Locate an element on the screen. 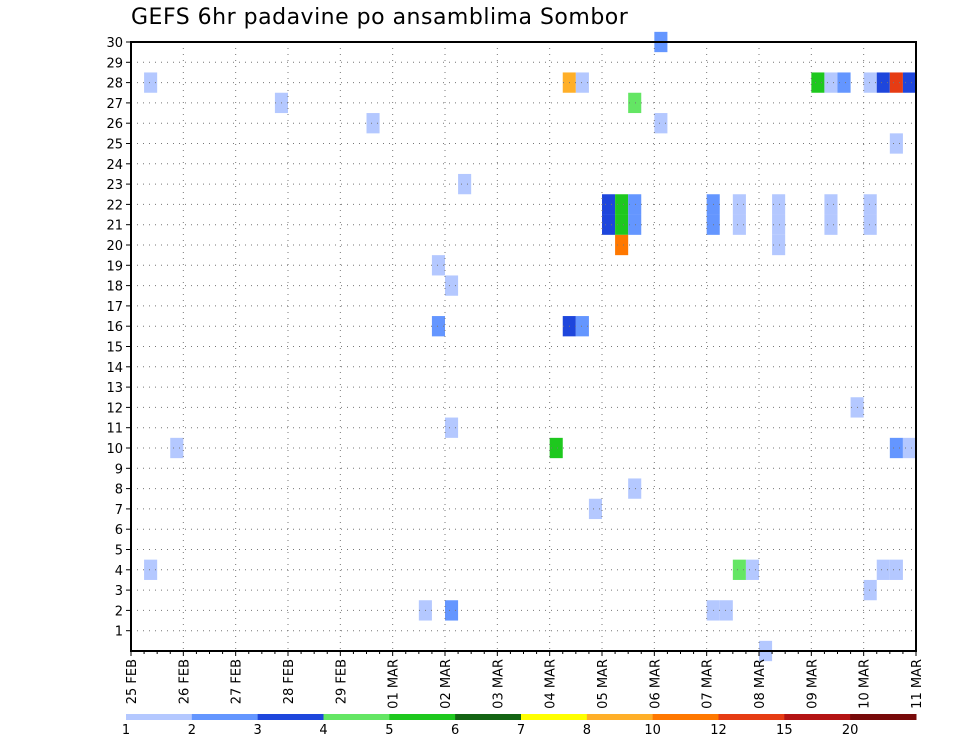 The image size is (960, 742). y-tick-label: 14 is located at coordinates (114, 368).